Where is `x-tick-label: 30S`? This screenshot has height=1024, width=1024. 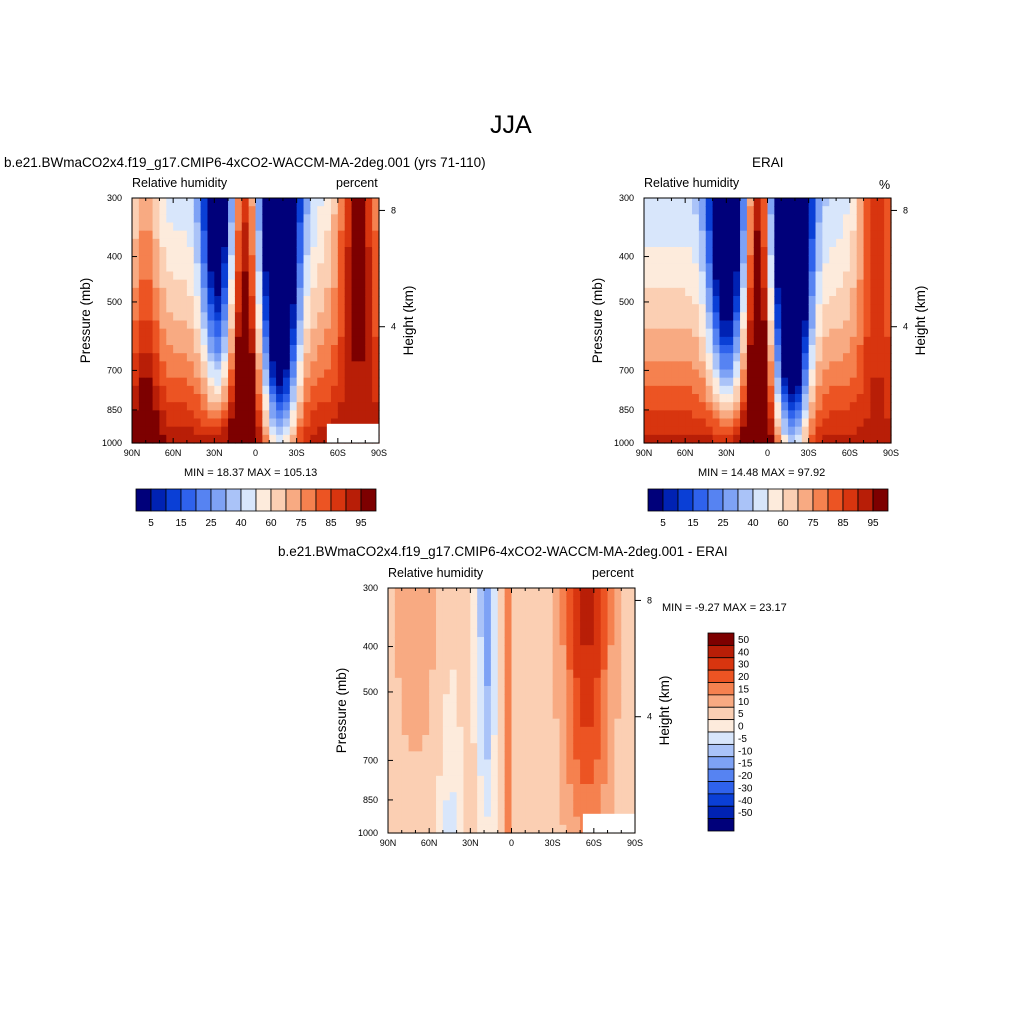
x-tick-label: 30S is located at coordinates (297, 453).